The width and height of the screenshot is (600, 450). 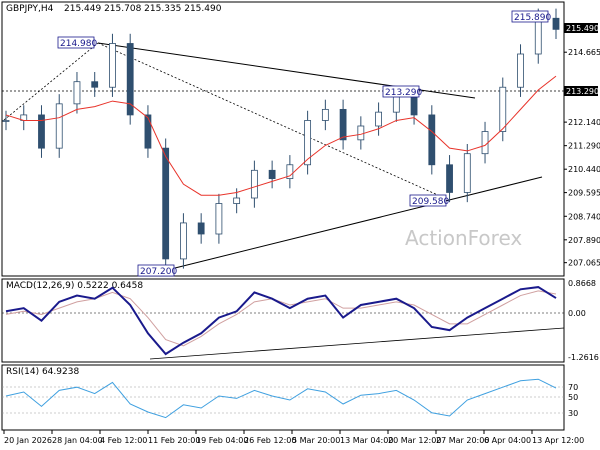 I want to click on time-tick-label: 13 Apr 12:00, so click(x=558, y=440).